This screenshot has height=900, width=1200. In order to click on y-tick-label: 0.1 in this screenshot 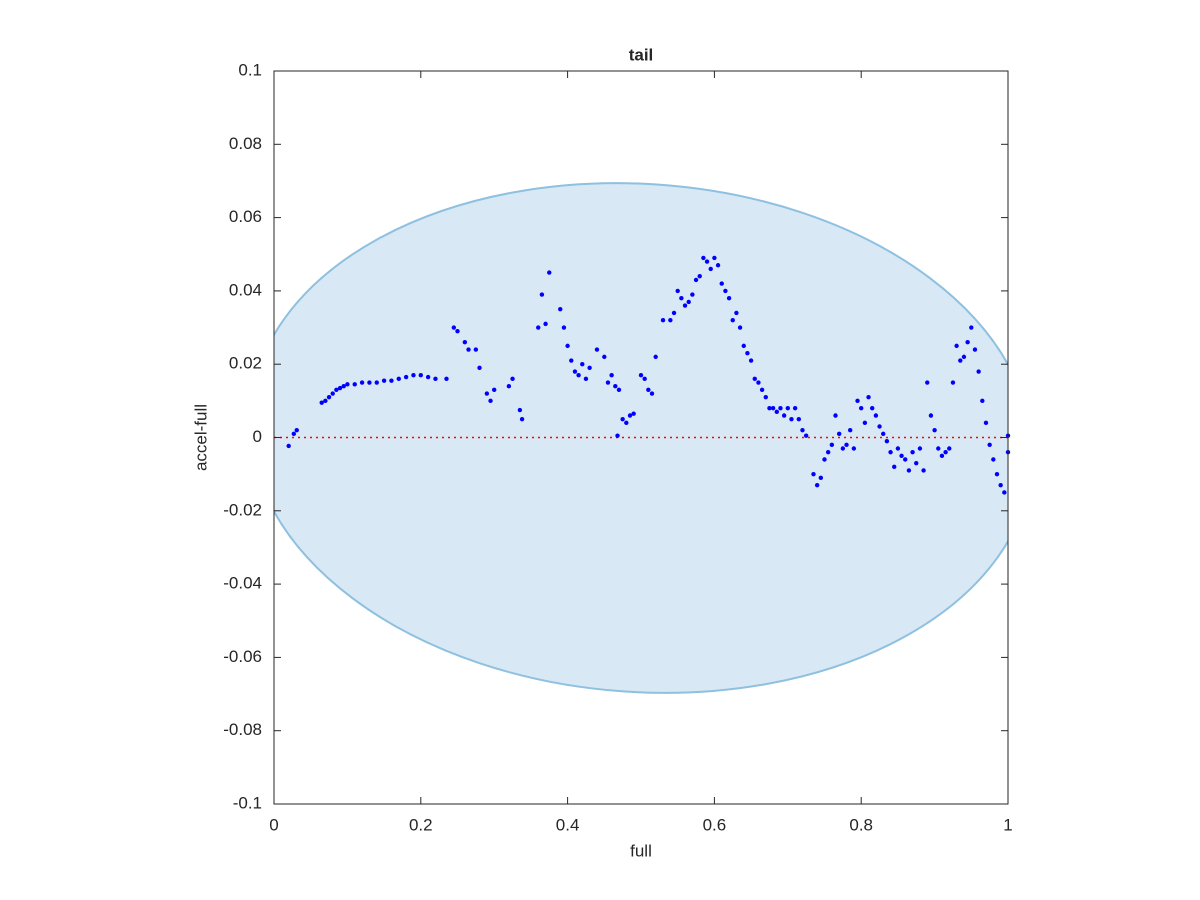, I will do `click(250, 69)`.